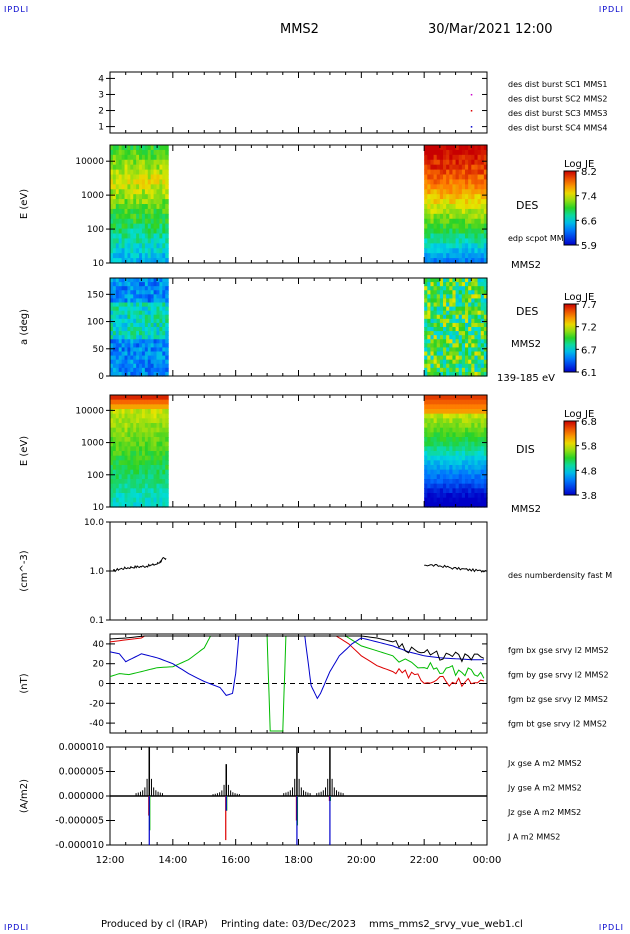 The width and height of the screenshot is (630, 934). What do you see at coordinates (611, 9) in the screenshot?
I see `corner-tr-label: IPDLI` at bounding box center [611, 9].